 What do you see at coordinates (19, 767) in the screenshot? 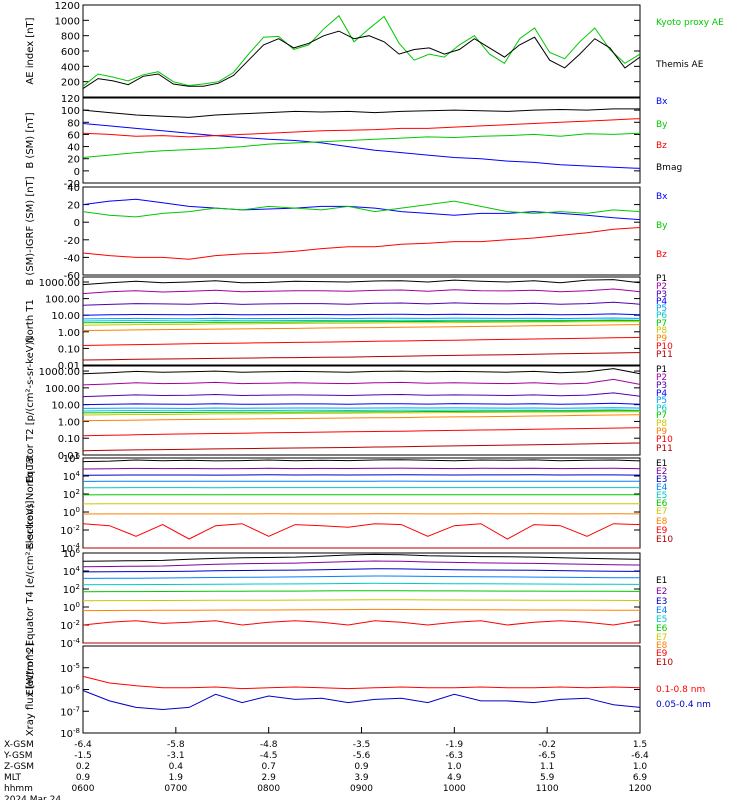
I see `x-row-label-2: Z-GSM` at bounding box center [19, 767].